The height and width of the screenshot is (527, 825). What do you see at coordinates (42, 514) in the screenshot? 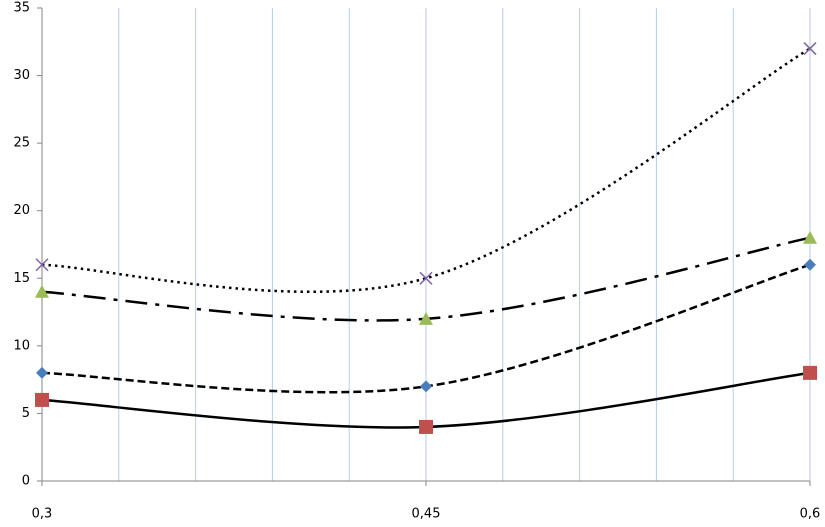
I see `x-tick-label: 0,3` at bounding box center [42, 514].